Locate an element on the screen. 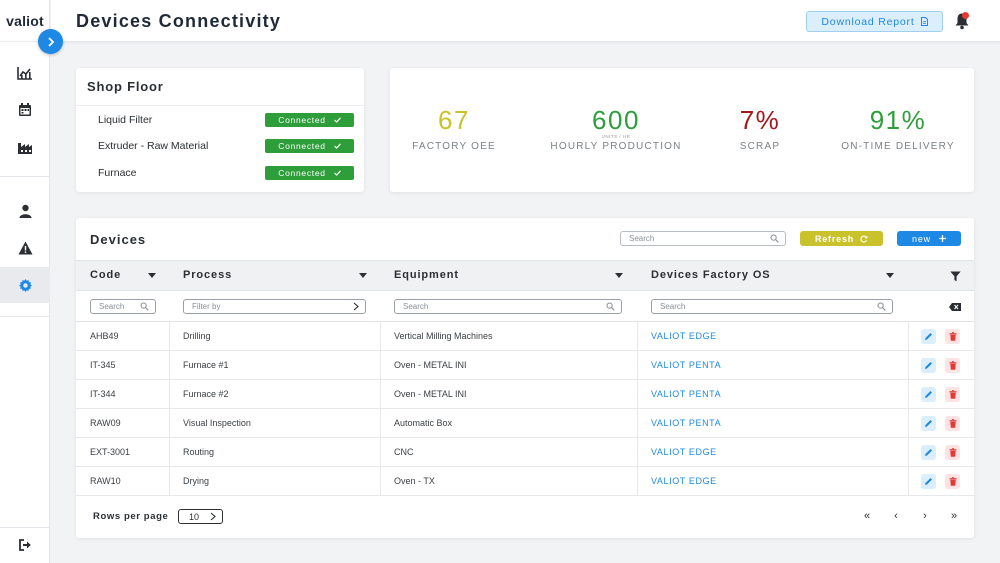 The height and width of the screenshot is (563, 1000). factory-icon is located at coordinates (25, 148).